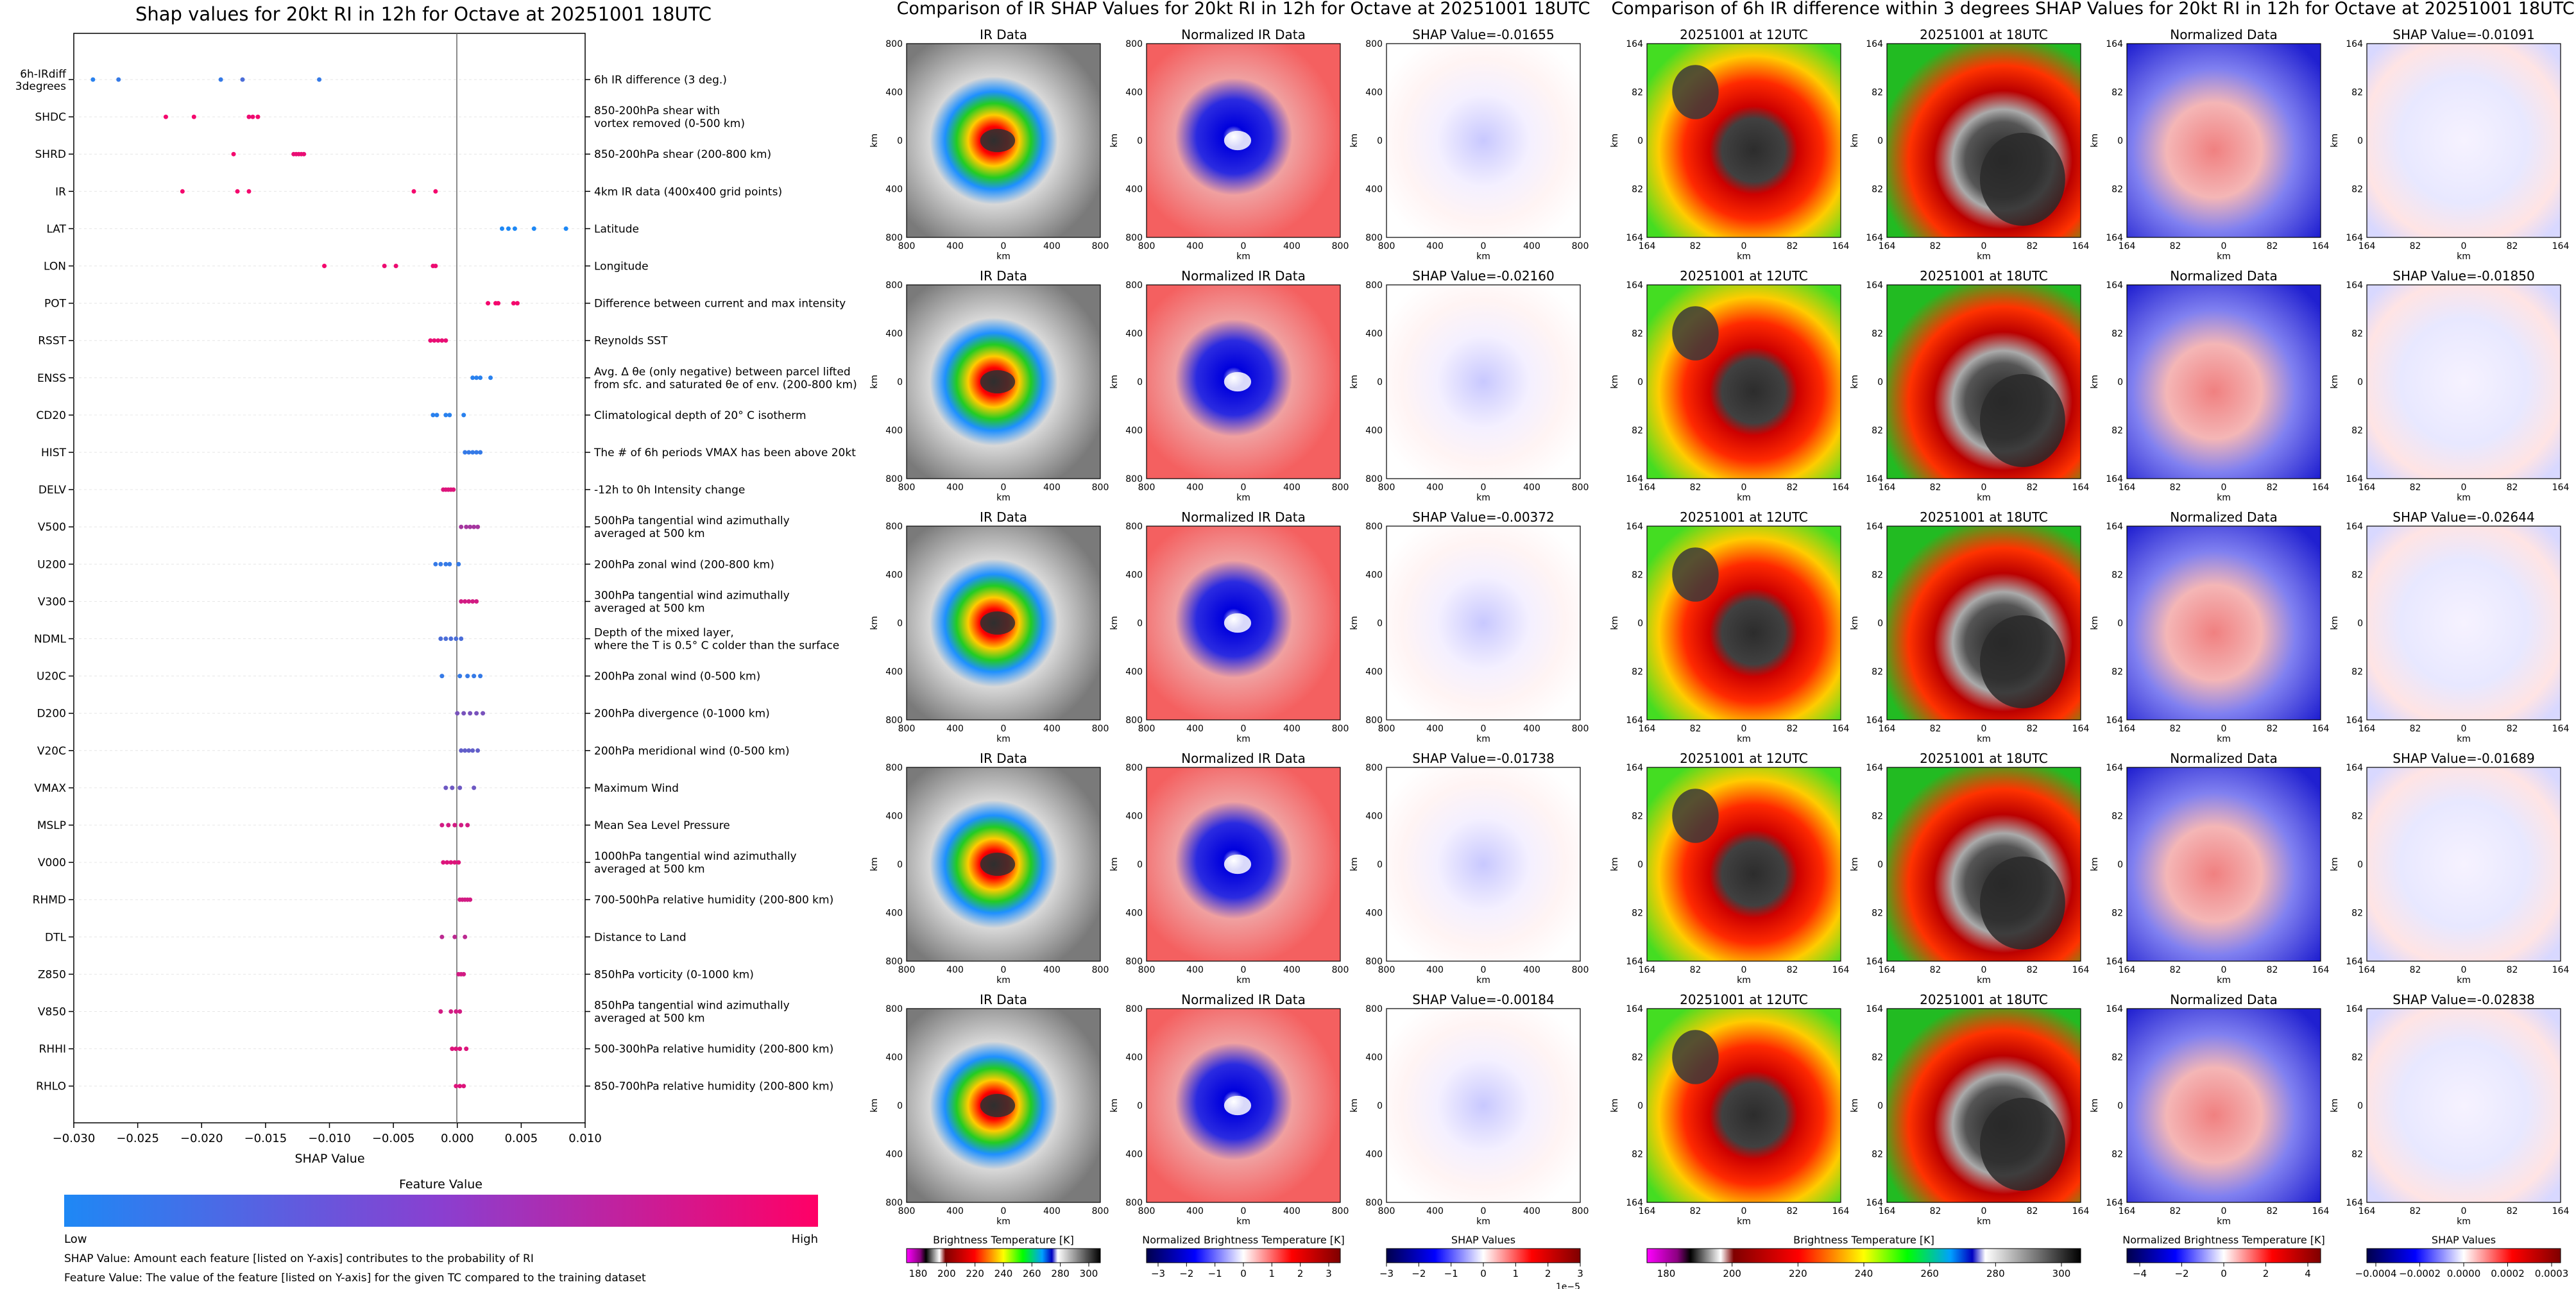  What do you see at coordinates (1004, 1240) in the screenshot?
I see `colorbar-label: Brightness Temperature [K]` at bounding box center [1004, 1240].